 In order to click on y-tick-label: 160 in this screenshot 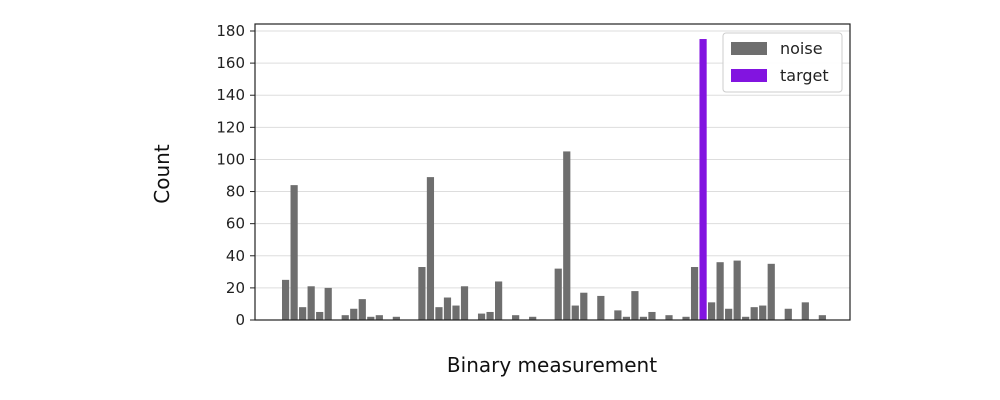, I will do `click(230, 63)`.